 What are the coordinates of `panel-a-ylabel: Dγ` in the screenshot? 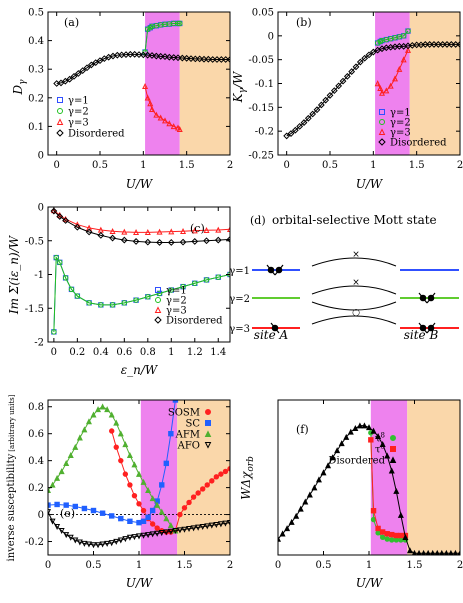 It's located at (19, 87).